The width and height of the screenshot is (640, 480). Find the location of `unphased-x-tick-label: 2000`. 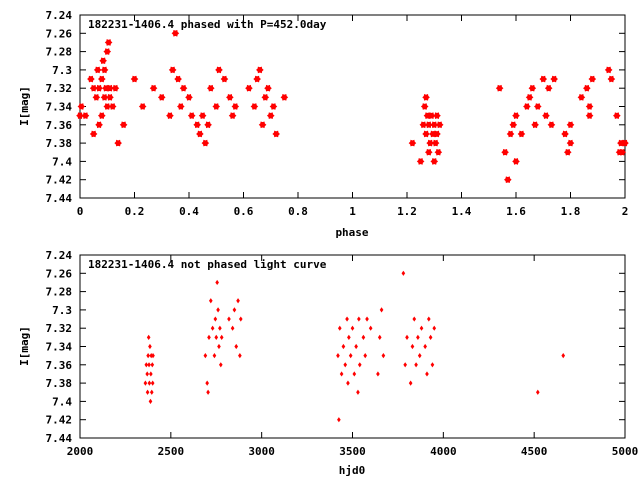

unphased-x-tick-label: 2000 is located at coordinates (80, 451).